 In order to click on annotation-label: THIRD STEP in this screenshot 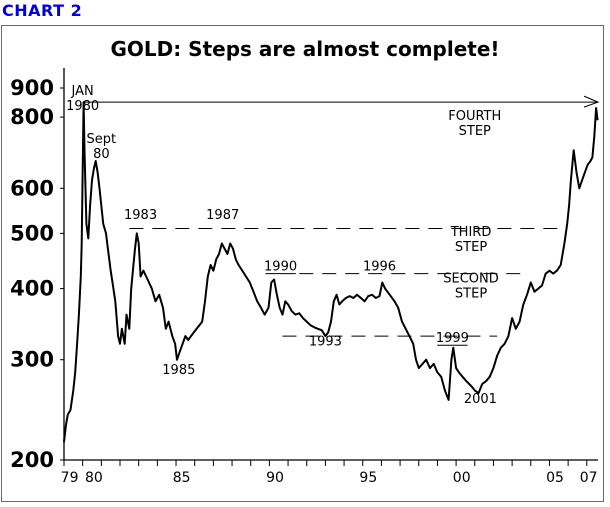, I will do `click(471, 240)`.